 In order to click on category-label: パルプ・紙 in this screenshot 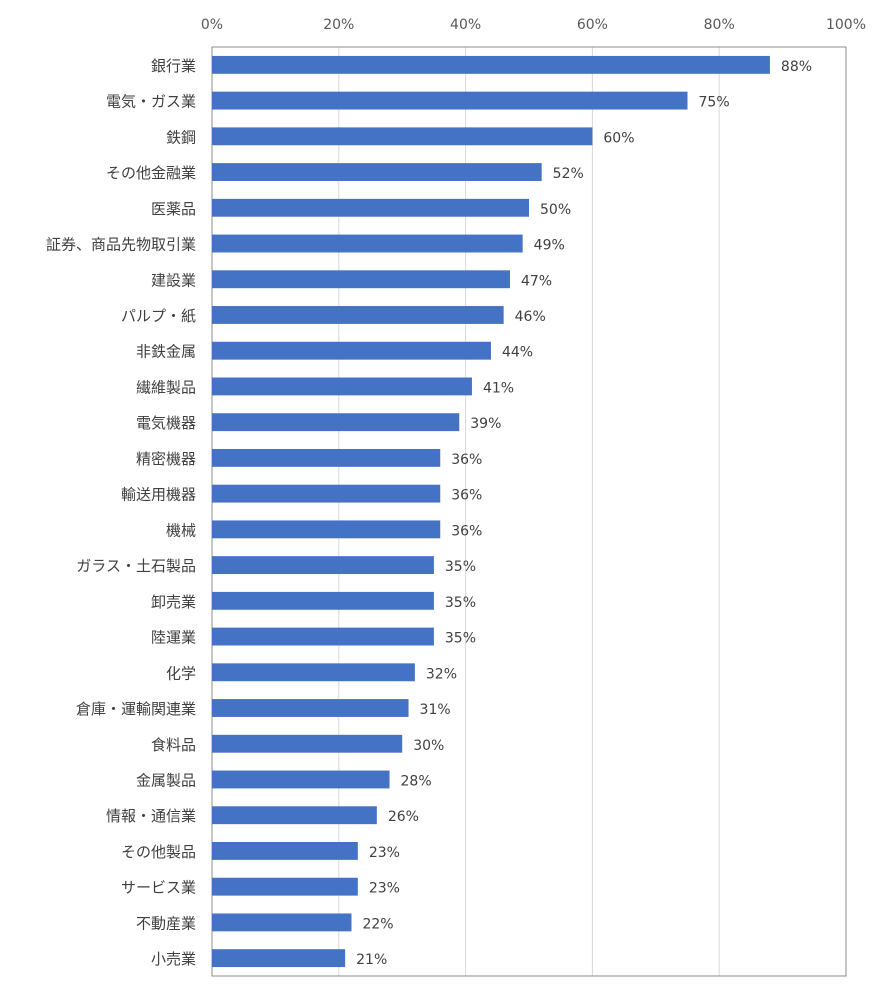, I will do `click(158, 316)`.